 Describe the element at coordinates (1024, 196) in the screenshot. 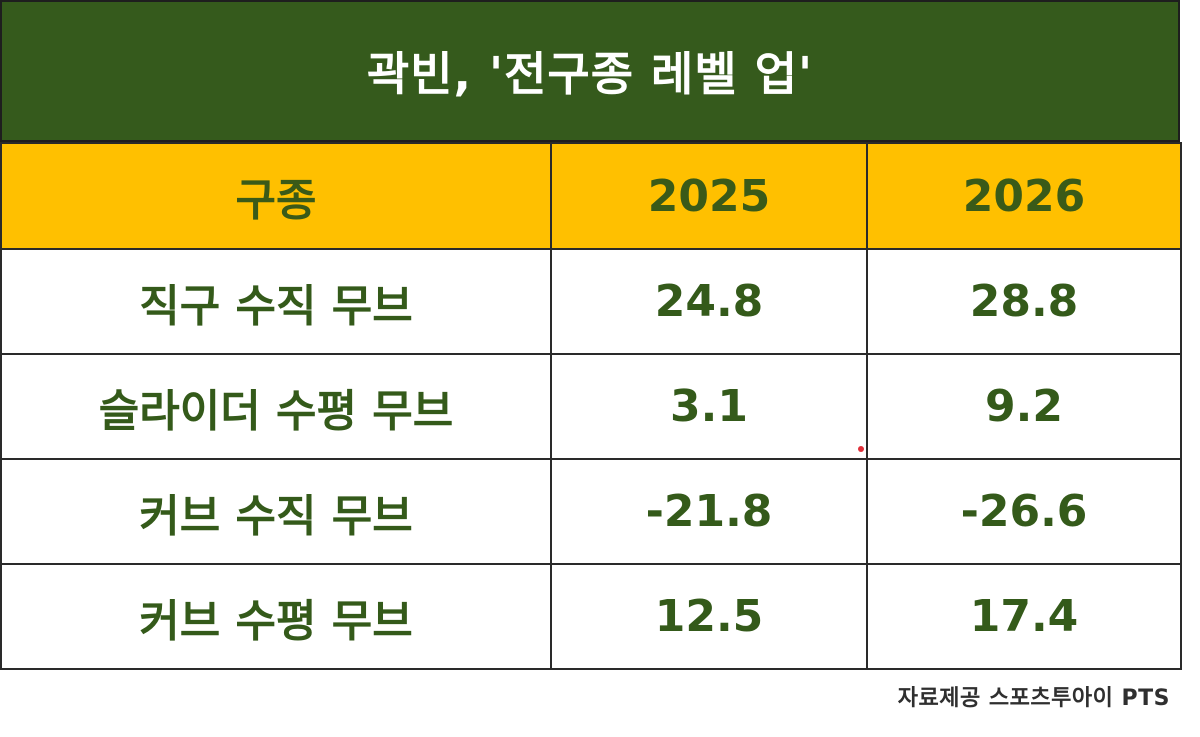

I see `header-2026: 2026` at that location.